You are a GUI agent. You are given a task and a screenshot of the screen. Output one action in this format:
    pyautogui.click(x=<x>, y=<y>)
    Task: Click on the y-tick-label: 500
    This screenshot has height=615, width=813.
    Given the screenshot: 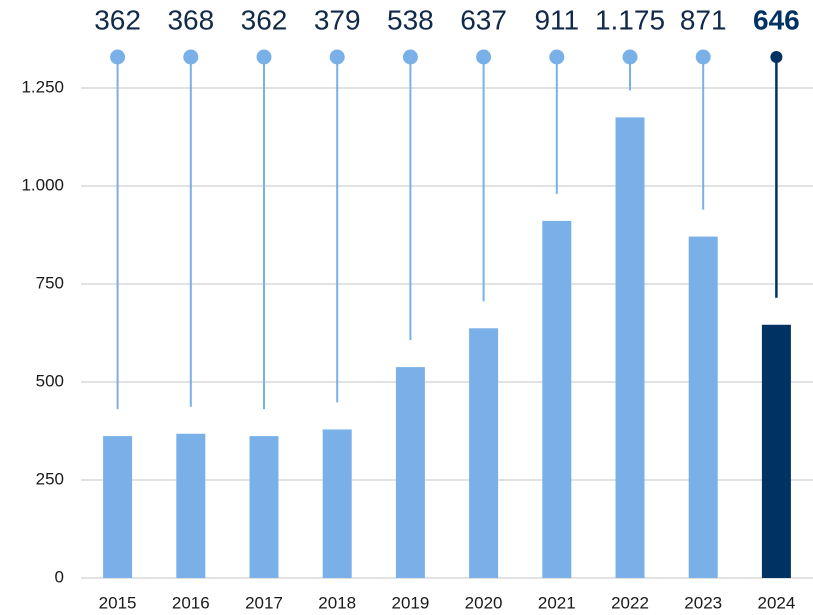 What is the action you would take?
    pyautogui.click(x=50, y=380)
    